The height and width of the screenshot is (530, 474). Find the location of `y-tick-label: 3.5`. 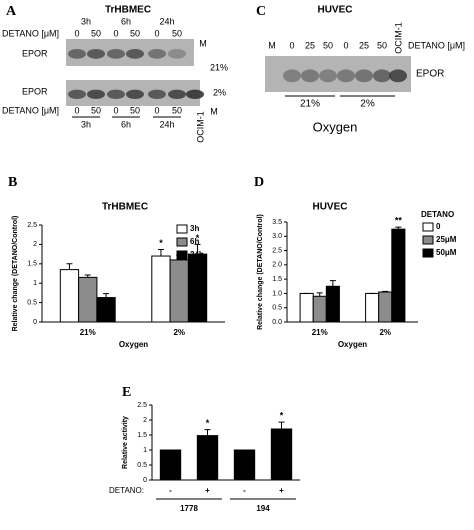

y-tick-label: 3.5 is located at coordinates (277, 222).